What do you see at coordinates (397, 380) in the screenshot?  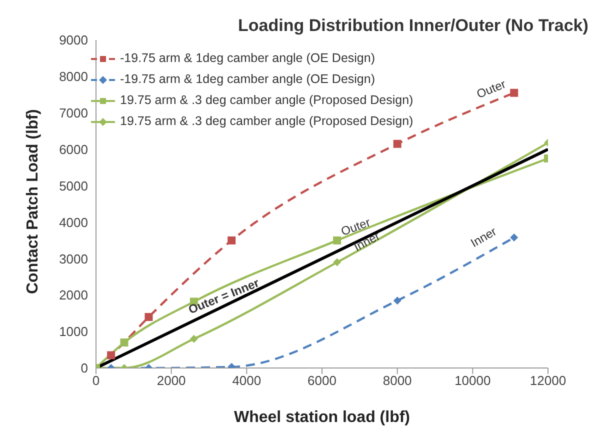 I see `x-tick-label: 8000` at bounding box center [397, 380].